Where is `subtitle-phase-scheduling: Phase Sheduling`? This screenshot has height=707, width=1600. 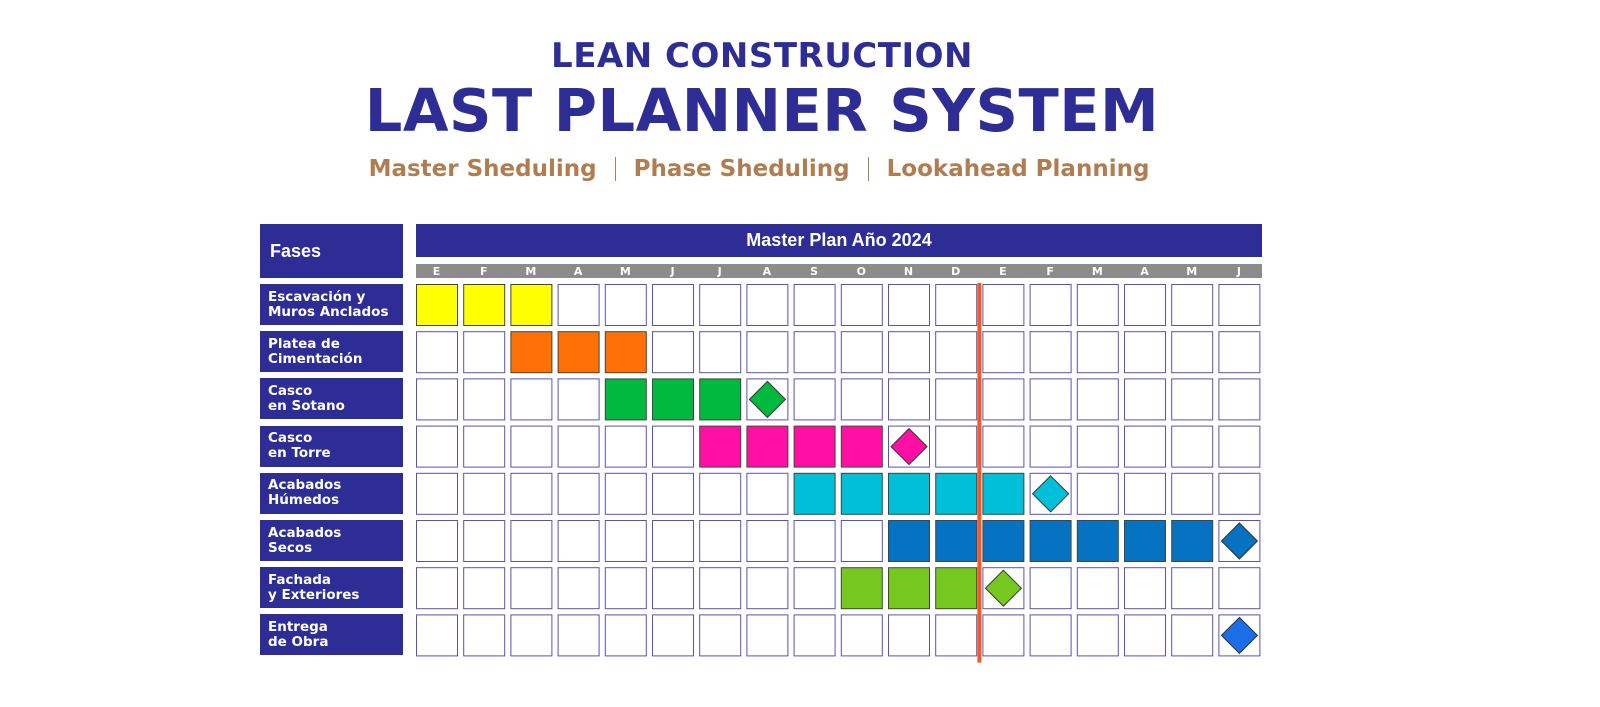 subtitle-phase-scheduling: Phase Sheduling is located at coordinates (741, 169).